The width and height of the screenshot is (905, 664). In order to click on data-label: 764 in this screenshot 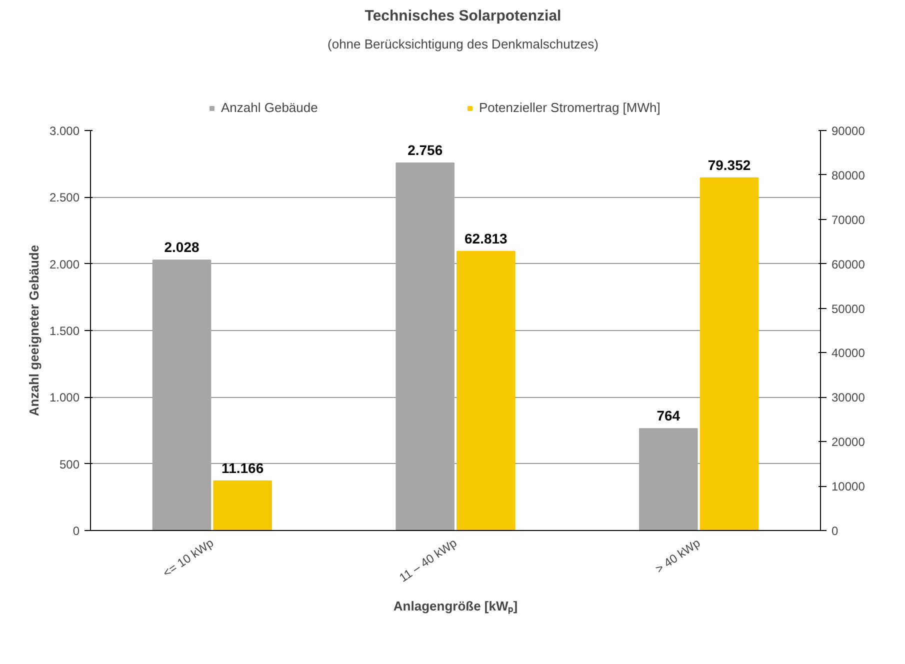, I will do `click(668, 416)`.